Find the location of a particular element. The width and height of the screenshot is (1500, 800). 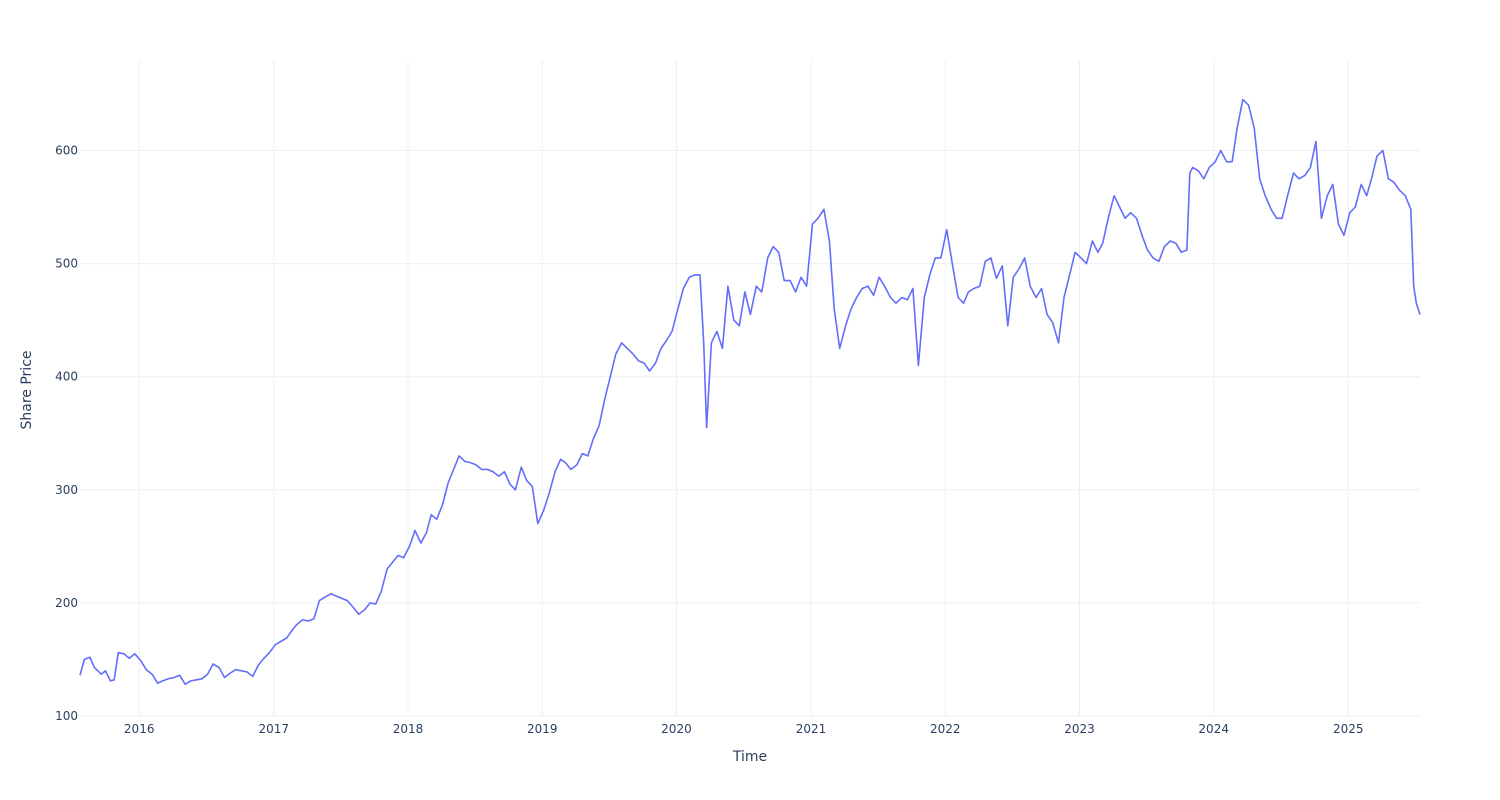

x-tick-label: 2025 is located at coordinates (1348, 729).